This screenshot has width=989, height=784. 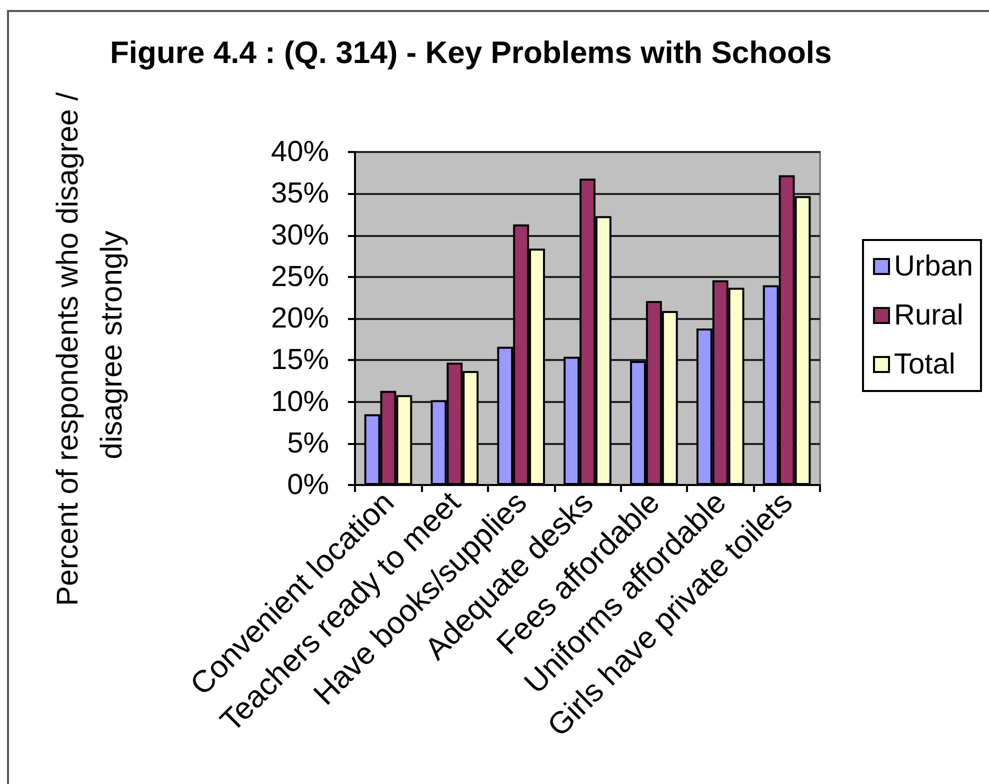 What do you see at coordinates (299, 194) in the screenshot?
I see `y-tick-label: 35%` at bounding box center [299, 194].